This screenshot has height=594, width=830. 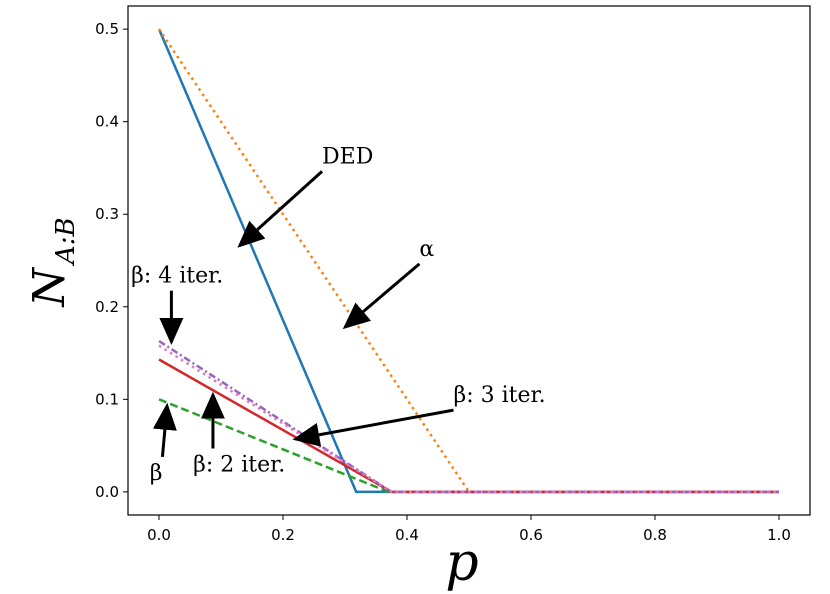 What do you see at coordinates (107, 29) in the screenshot?
I see `y-tick-label: 0.5` at bounding box center [107, 29].